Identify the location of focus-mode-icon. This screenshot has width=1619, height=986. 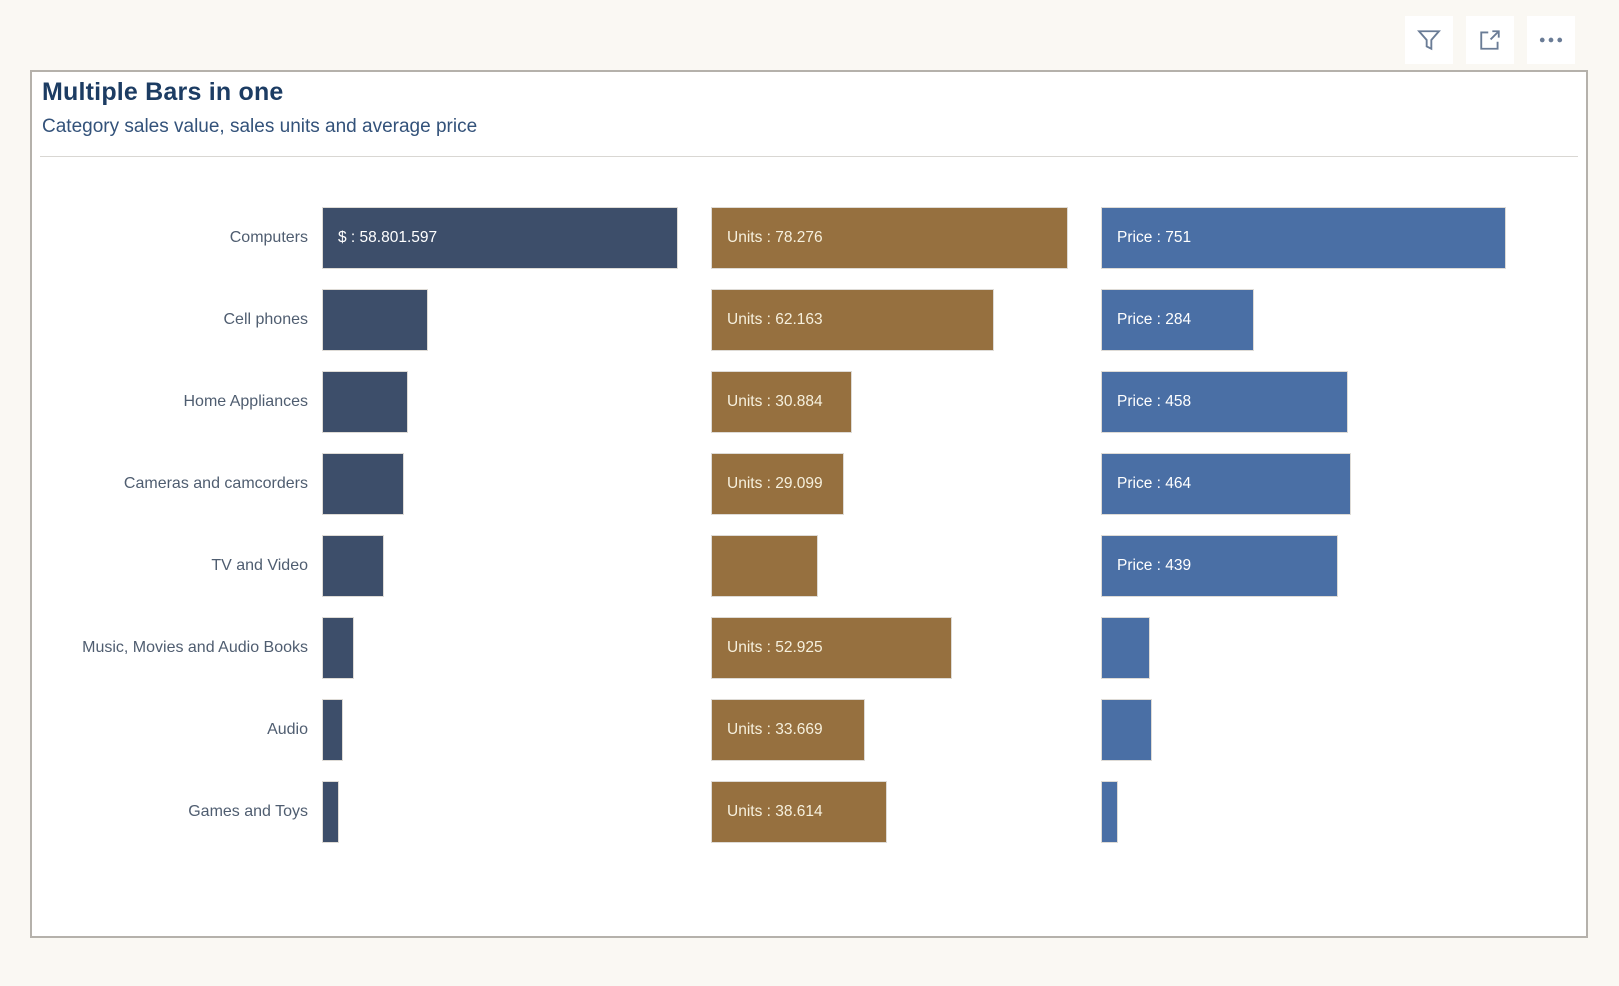
(1490, 40).